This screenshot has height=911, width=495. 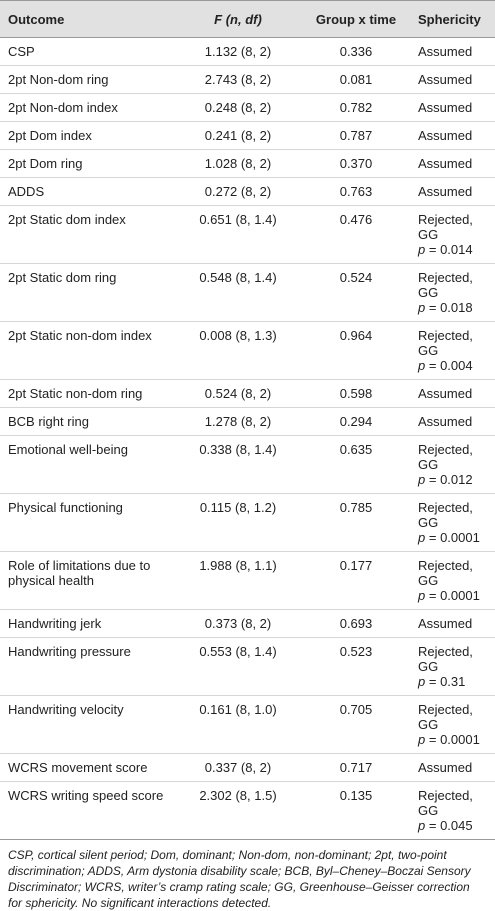 I want to click on table-row: 2pt Non-dom ring 2.743 (8, 2) 0.081 Assumed, so click(x=247, y=79).